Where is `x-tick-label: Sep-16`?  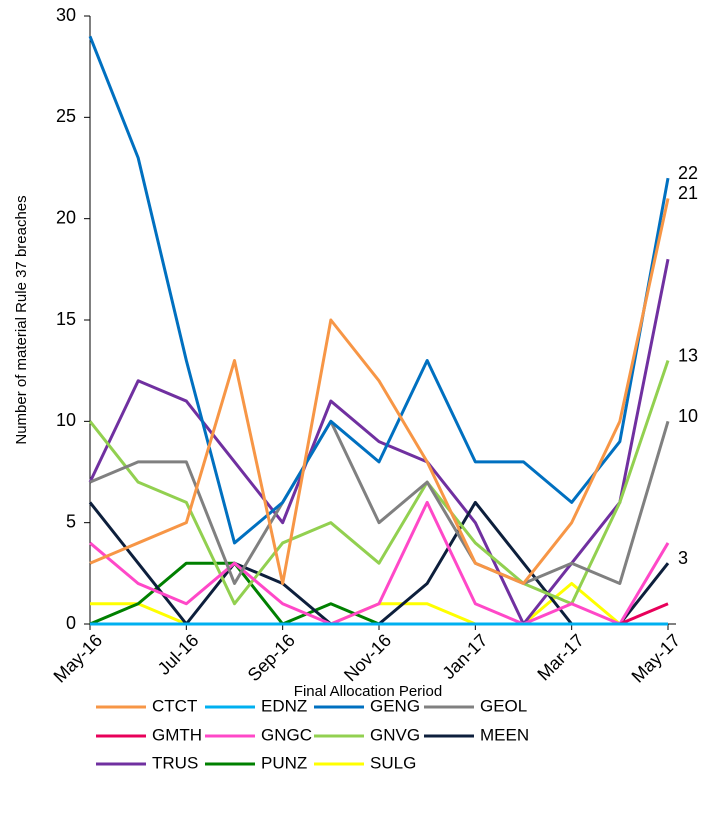
x-tick-label: Sep-16 is located at coordinates (271, 657).